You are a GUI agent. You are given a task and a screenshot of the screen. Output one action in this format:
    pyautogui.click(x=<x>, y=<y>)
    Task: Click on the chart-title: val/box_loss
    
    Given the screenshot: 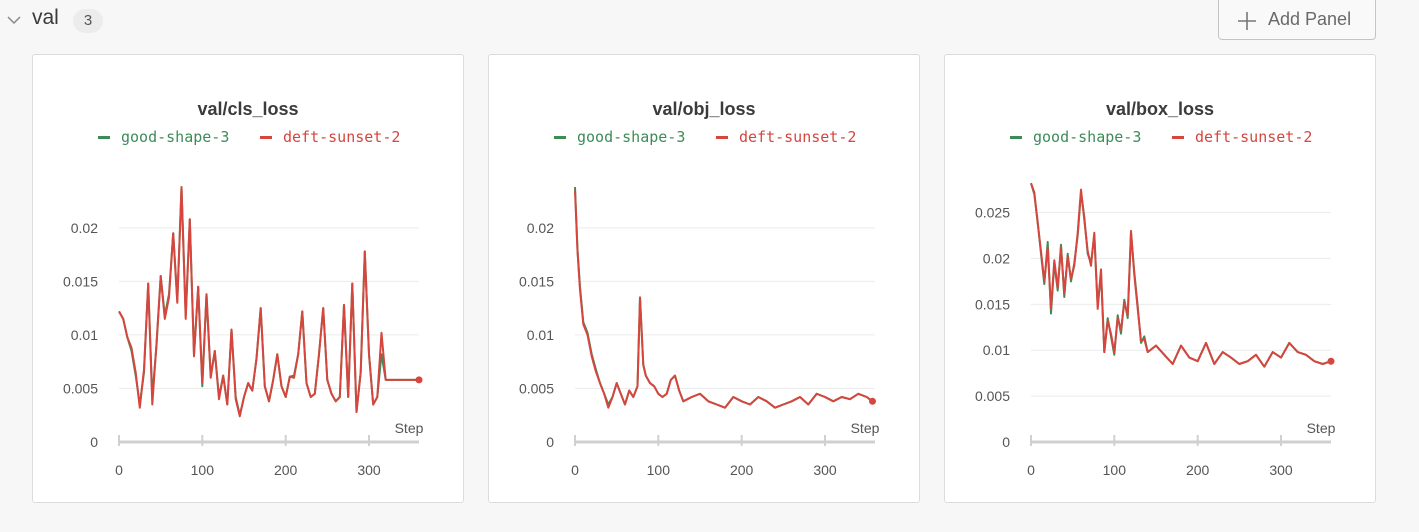 What is the action you would take?
    pyautogui.click(x=1160, y=109)
    